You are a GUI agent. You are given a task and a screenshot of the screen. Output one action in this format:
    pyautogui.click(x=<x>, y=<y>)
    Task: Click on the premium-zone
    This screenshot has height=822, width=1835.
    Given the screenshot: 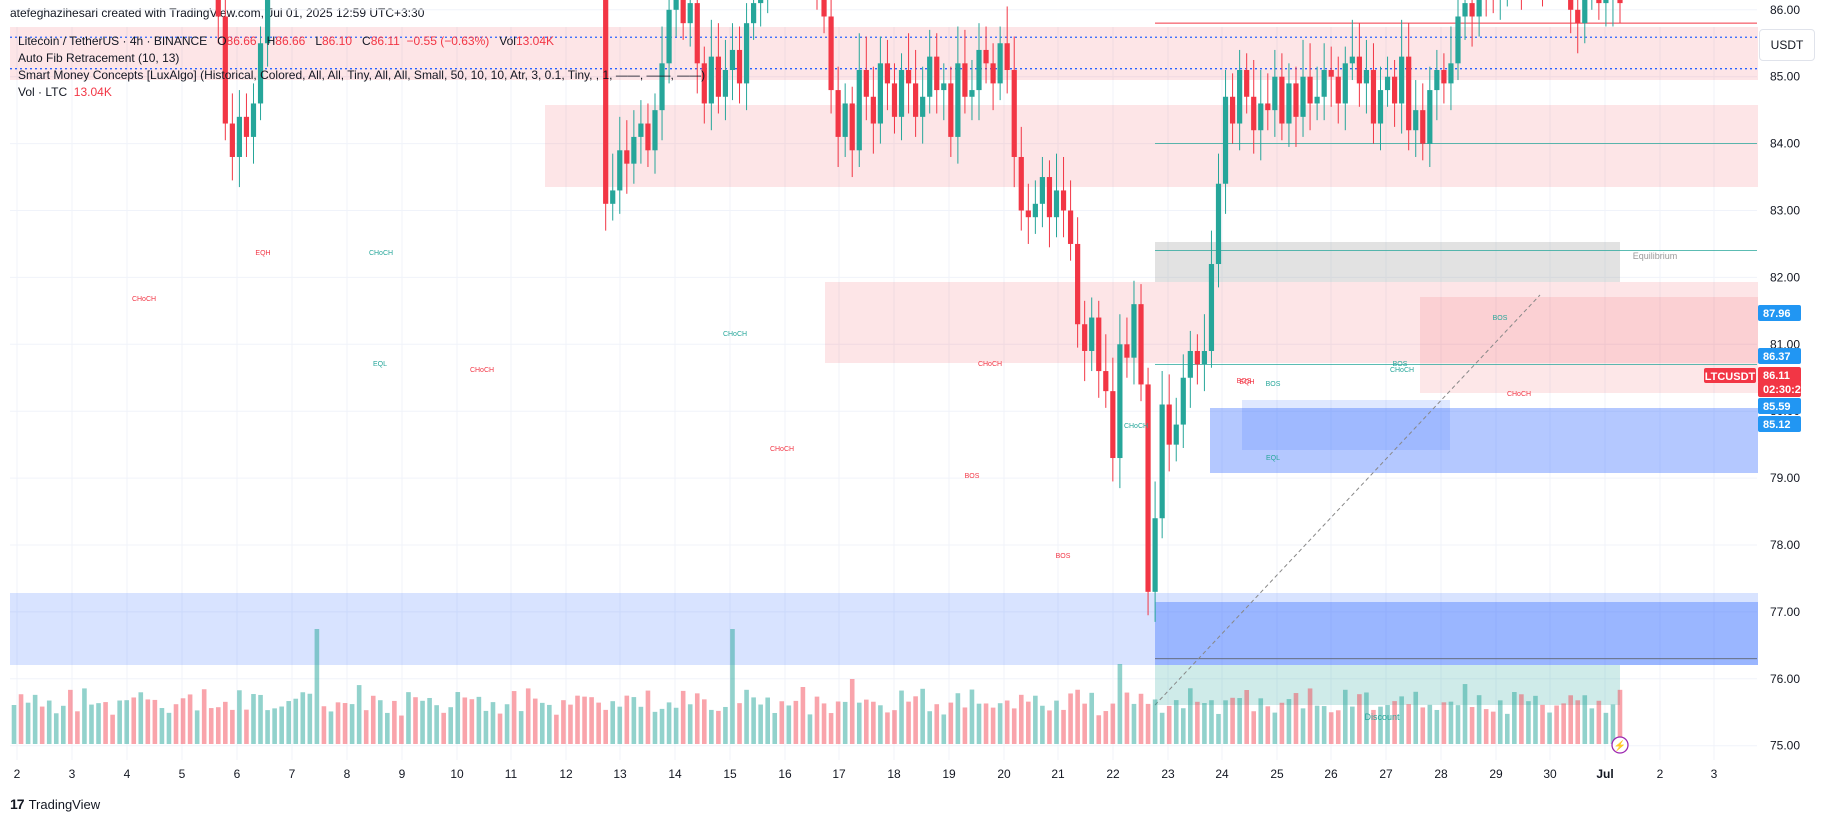 What is the action you would take?
    pyautogui.click(x=1589, y=345)
    